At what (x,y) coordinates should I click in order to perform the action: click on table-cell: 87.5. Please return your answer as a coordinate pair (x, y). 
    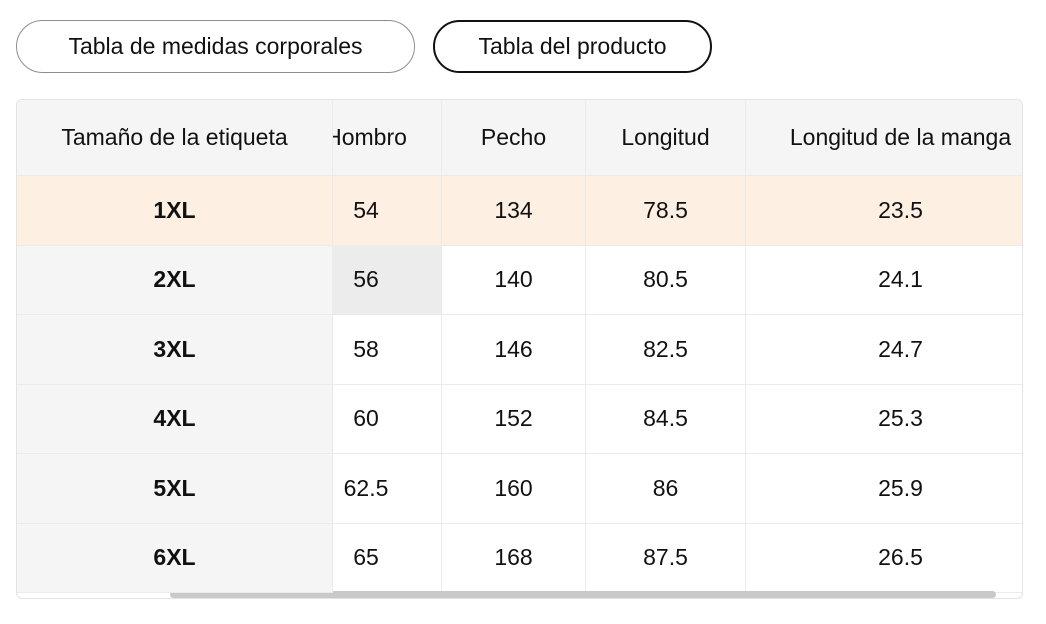
    Looking at the image, I should click on (666, 558).